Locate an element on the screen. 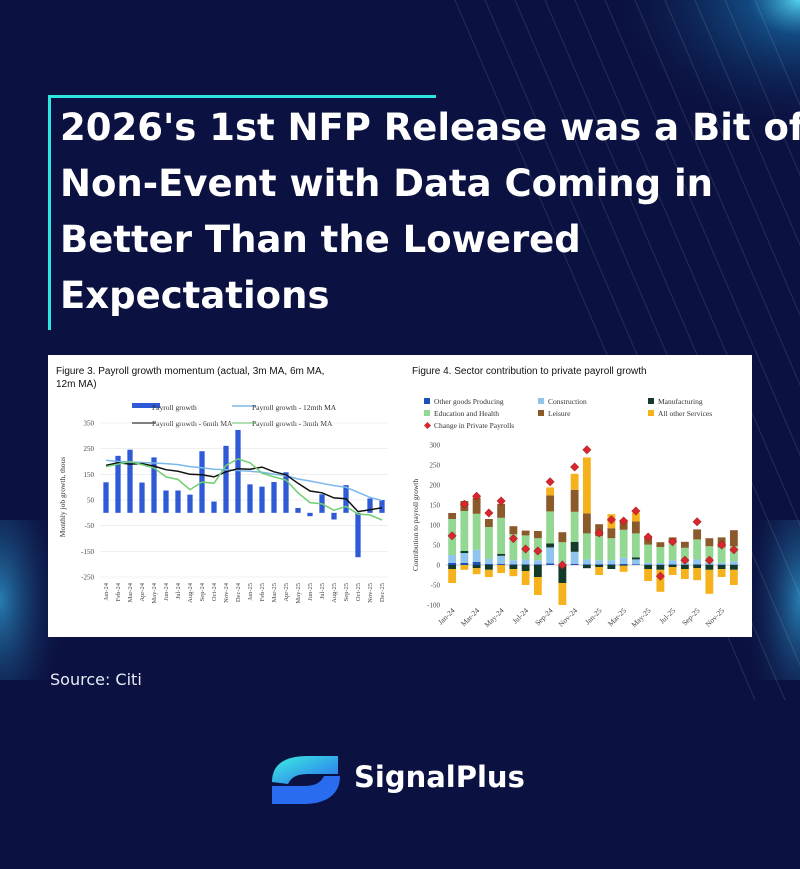  fig3-xtick-label: Feb-24 is located at coordinates (118, 591).